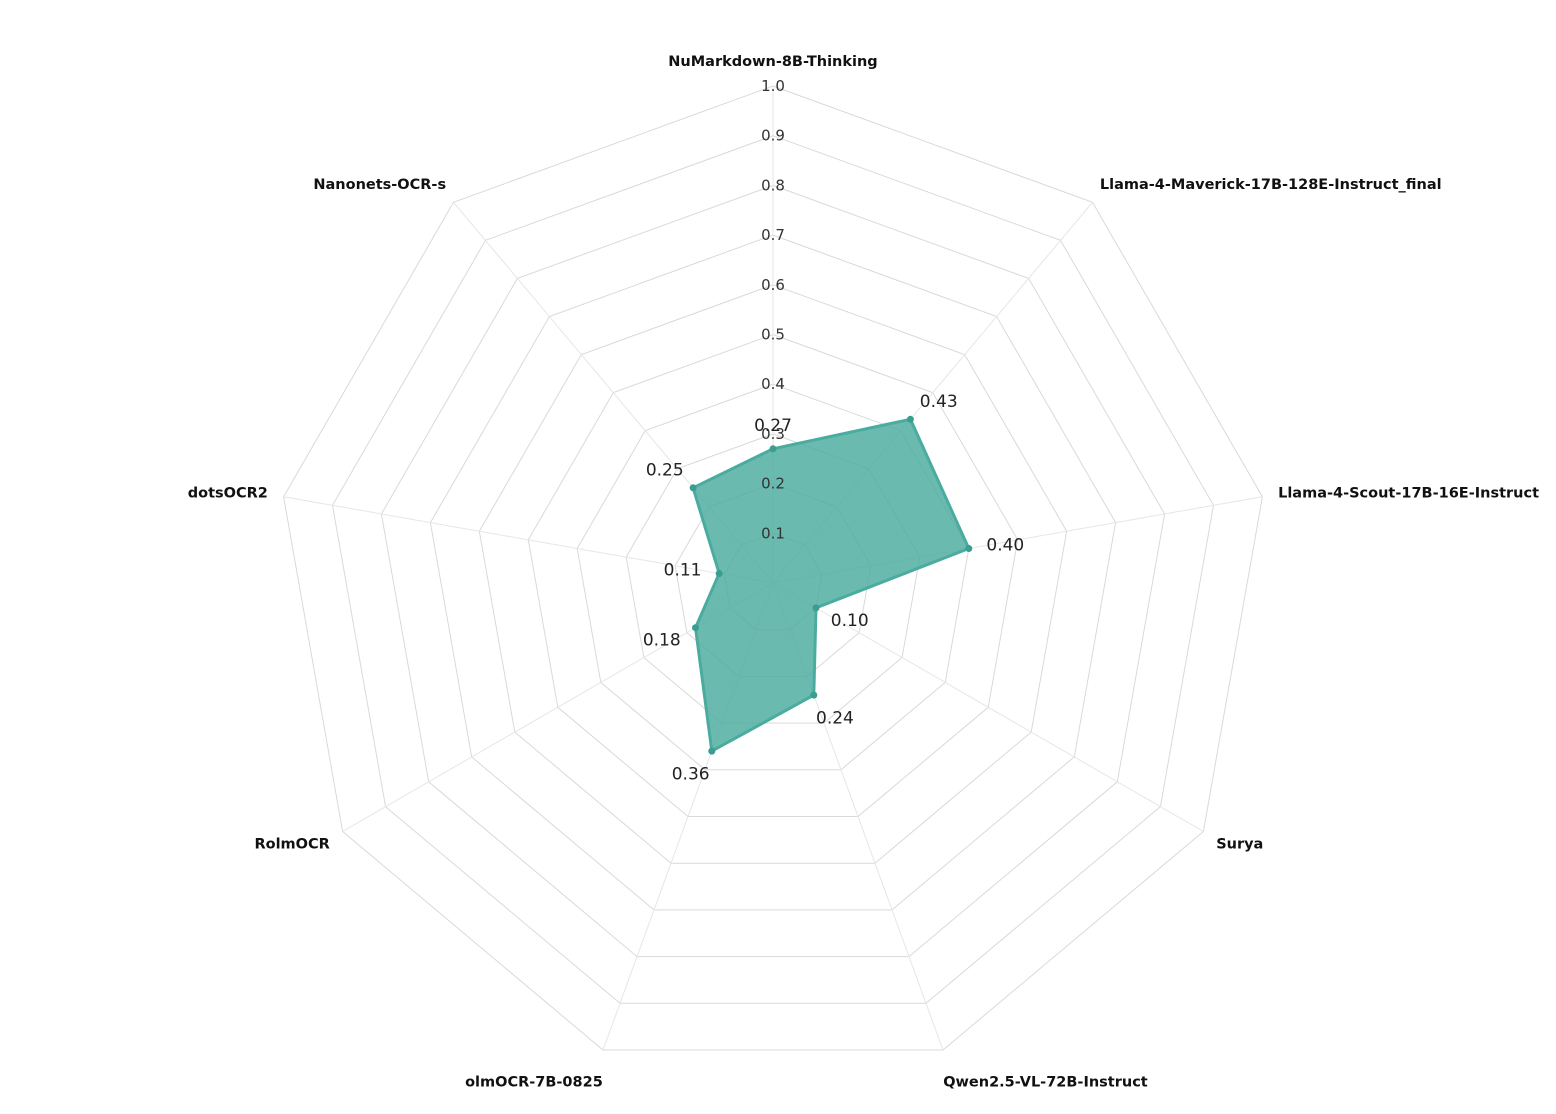  What do you see at coordinates (1271, 185) in the screenshot?
I see `axis-label: Llama-4-Maverick-17B-128E-Instruct_final` at bounding box center [1271, 185].